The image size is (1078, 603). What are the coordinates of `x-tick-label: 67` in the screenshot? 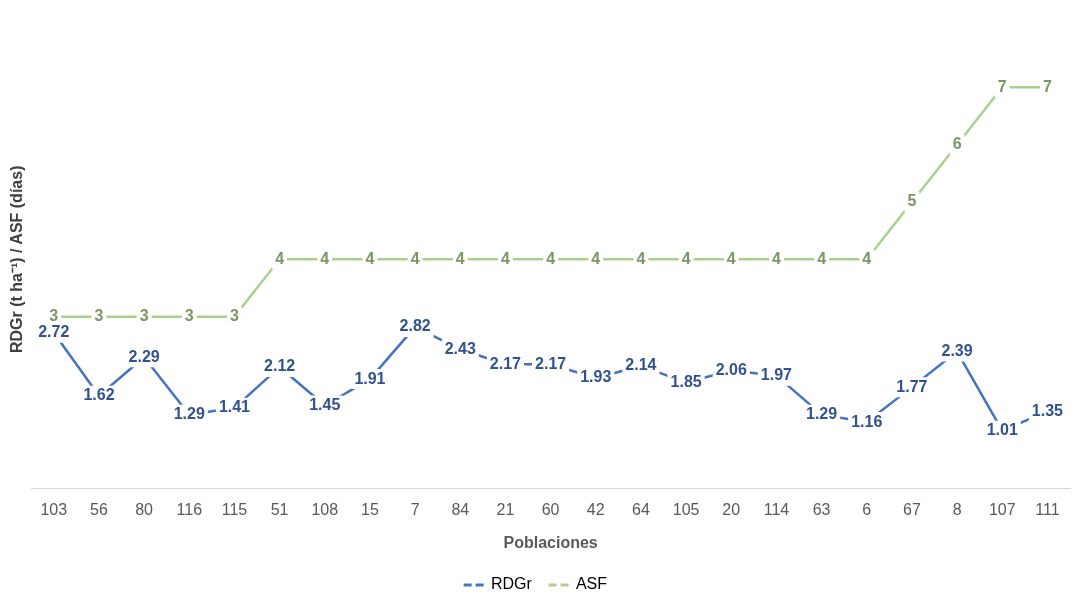 It's located at (912, 509).